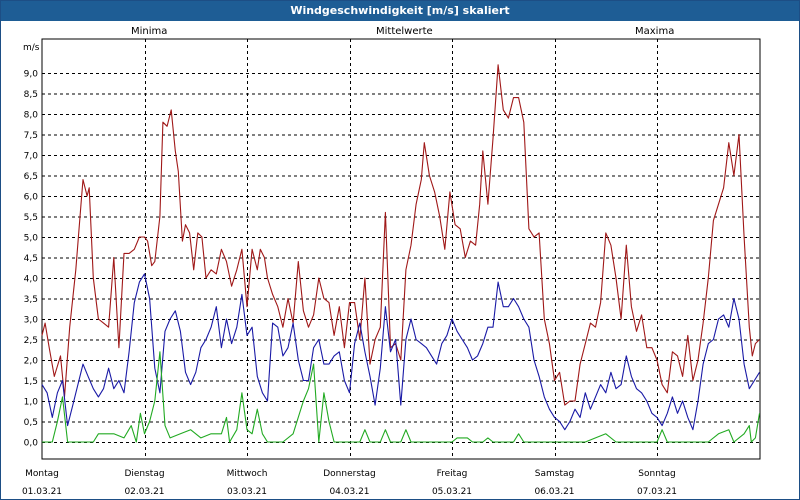 This screenshot has height=500, width=800. Describe the element at coordinates (655, 31) in the screenshot. I see `legend-maxima: Maxima` at that location.